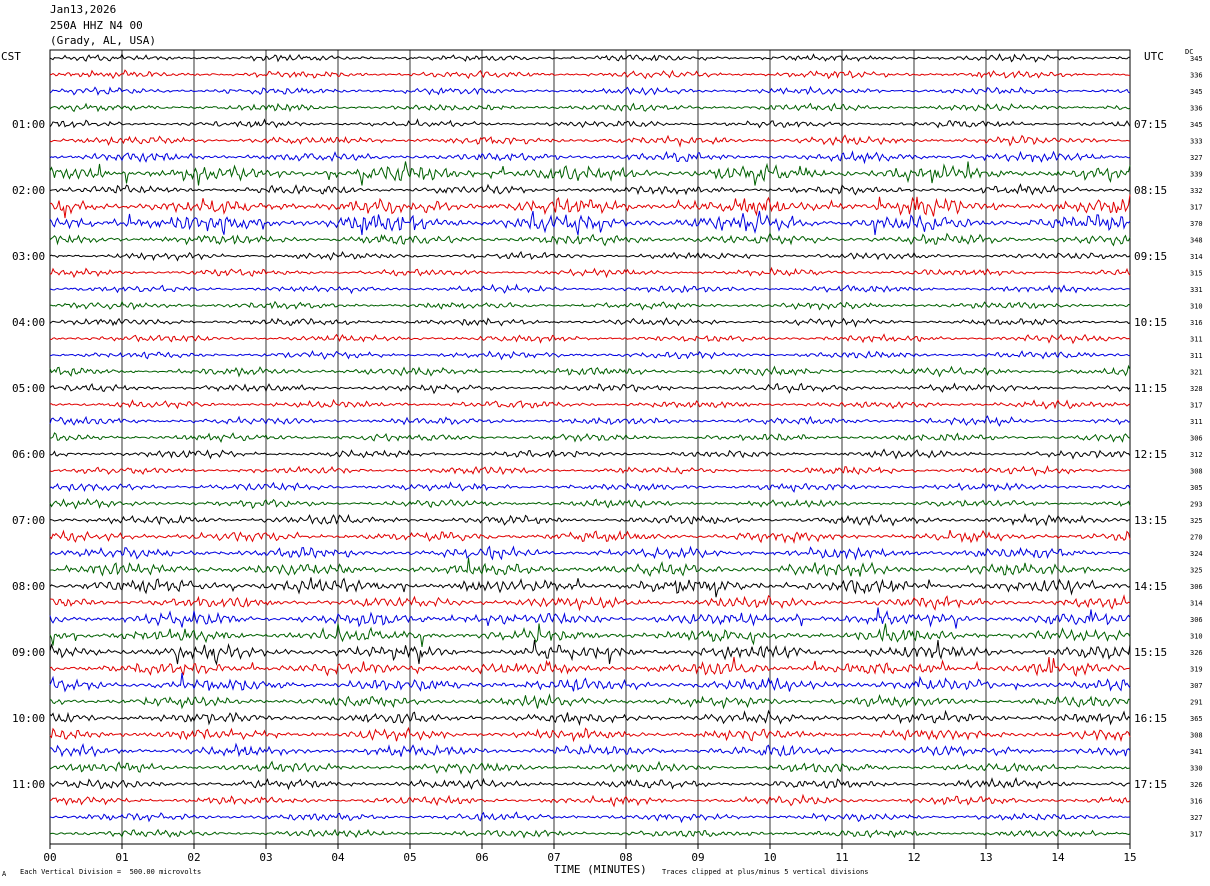 The height and width of the screenshot is (886, 1210). Describe the element at coordinates (1196, 703) in the screenshot. I see `dc-offset-label: 291` at that location.